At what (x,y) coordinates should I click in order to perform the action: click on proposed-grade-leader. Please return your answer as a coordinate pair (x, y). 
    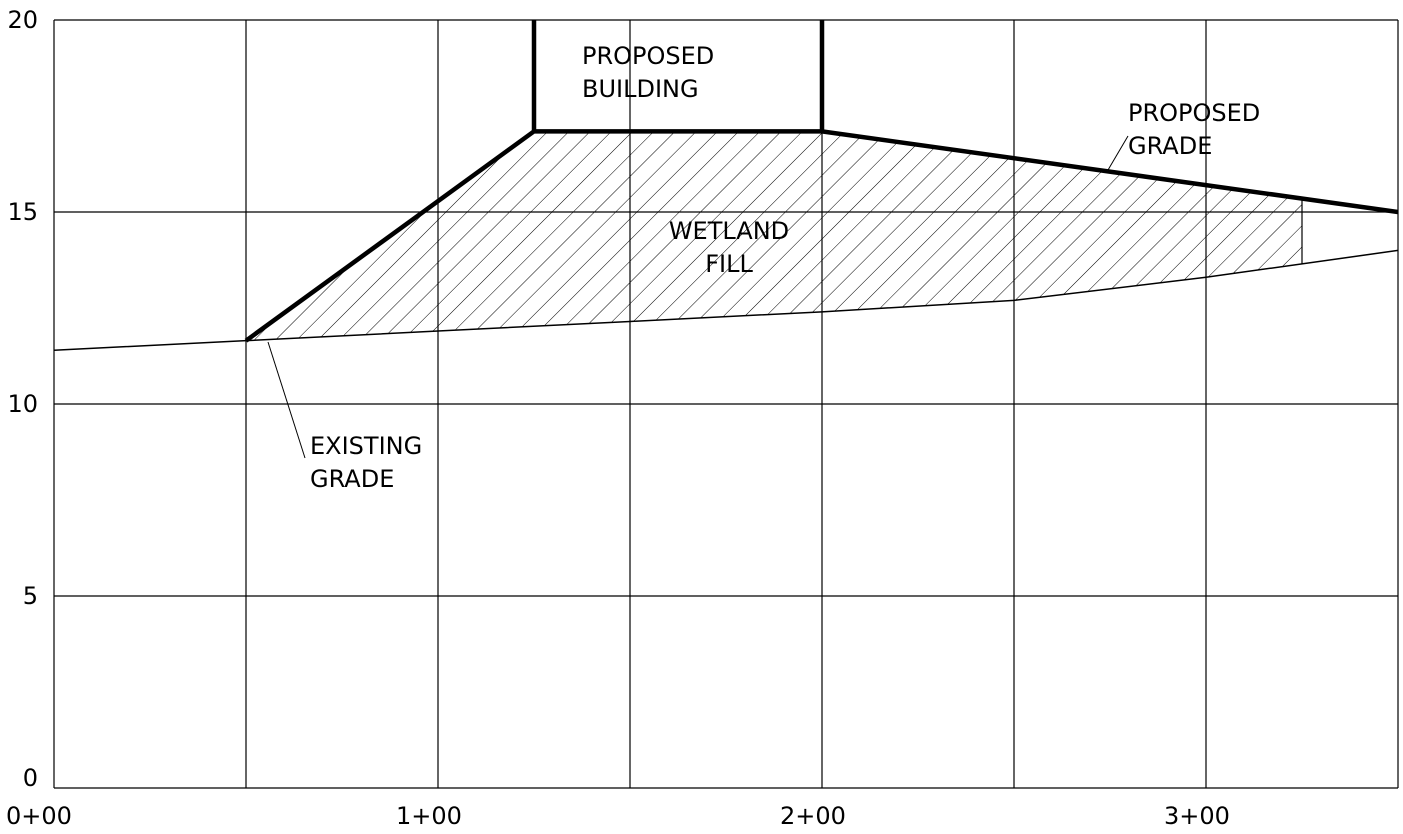
    Looking at the image, I should click on (1118, 153).